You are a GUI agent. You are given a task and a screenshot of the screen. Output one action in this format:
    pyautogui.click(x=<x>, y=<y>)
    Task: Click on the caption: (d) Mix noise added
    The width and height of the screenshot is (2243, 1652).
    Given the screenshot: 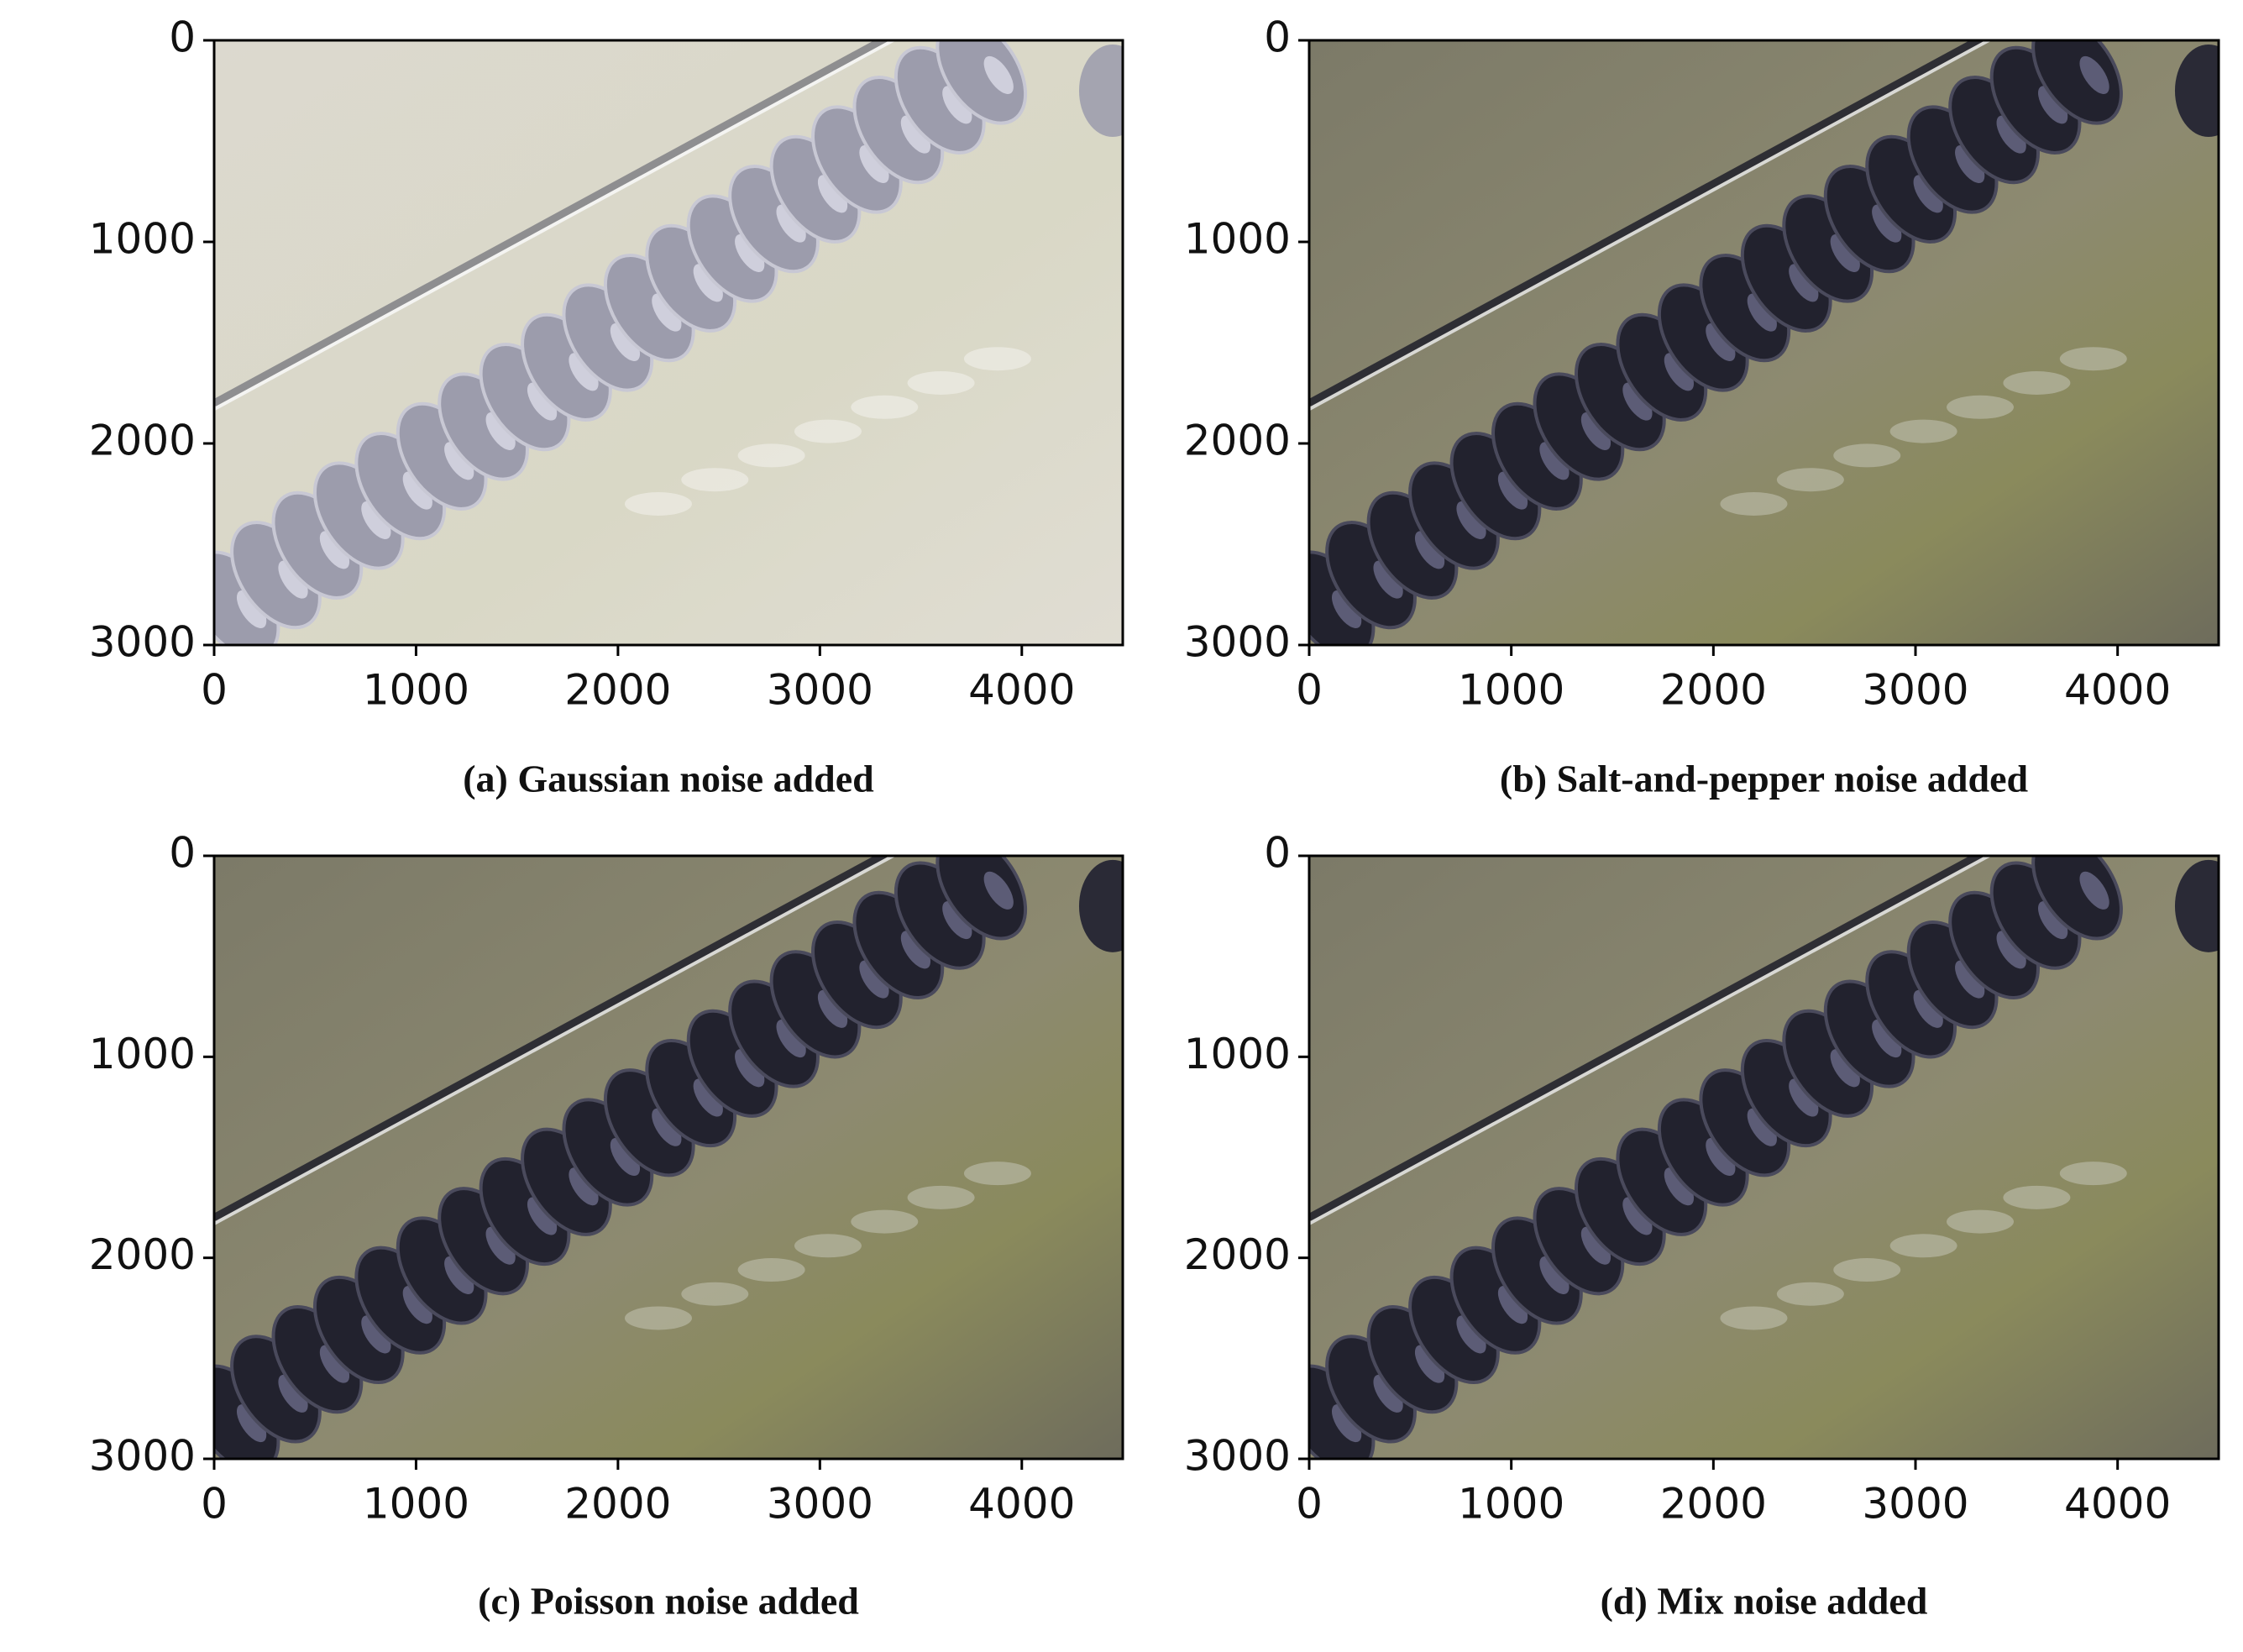 What is the action you would take?
    pyautogui.click(x=1764, y=1601)
    